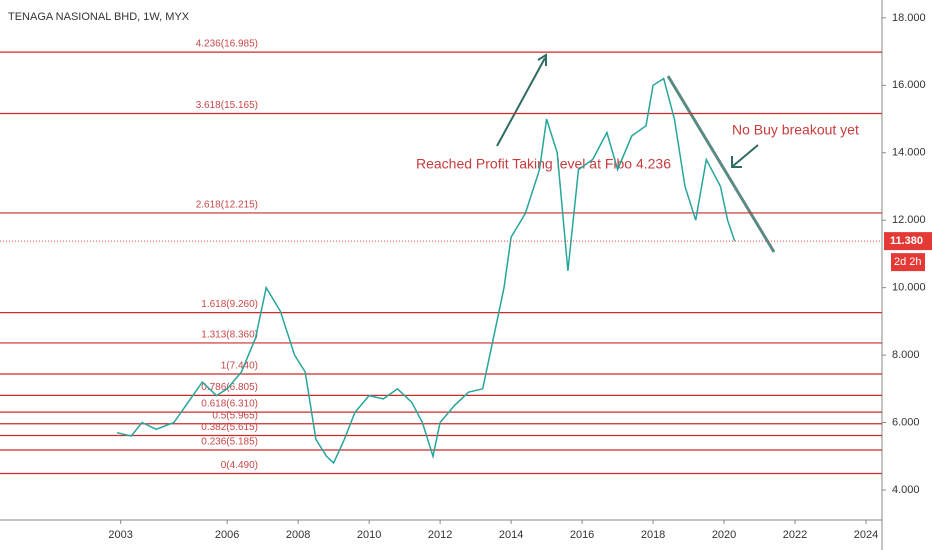  I want to click on fib-label: 1.618(9.260), so click(229, 304).